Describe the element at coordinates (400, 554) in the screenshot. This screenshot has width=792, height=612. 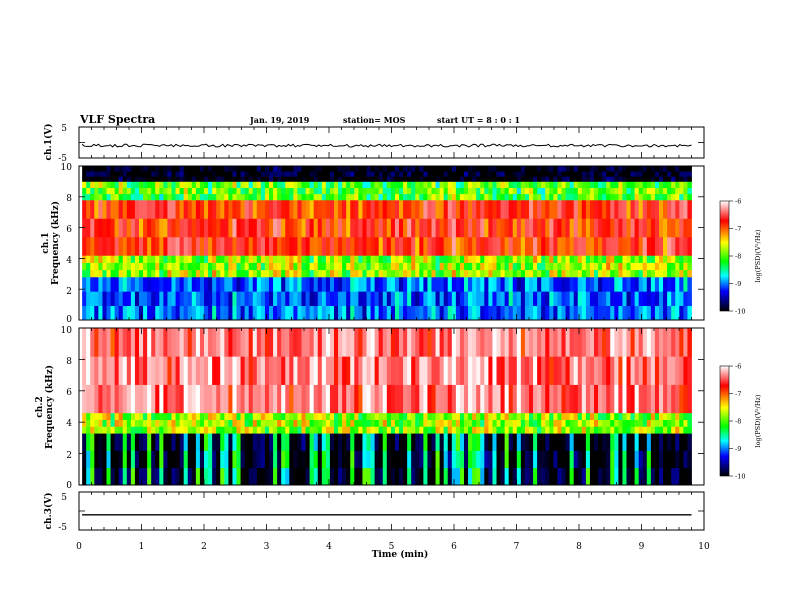
I see `time-axis-label: Time (min)` at that location.